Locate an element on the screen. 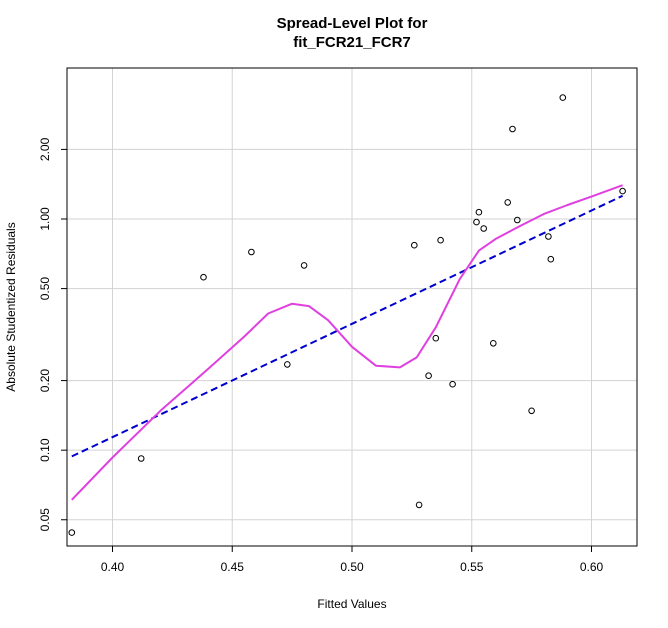  chart-title-line1: Spread-Level Plot for is located at coordinates (352, 23).